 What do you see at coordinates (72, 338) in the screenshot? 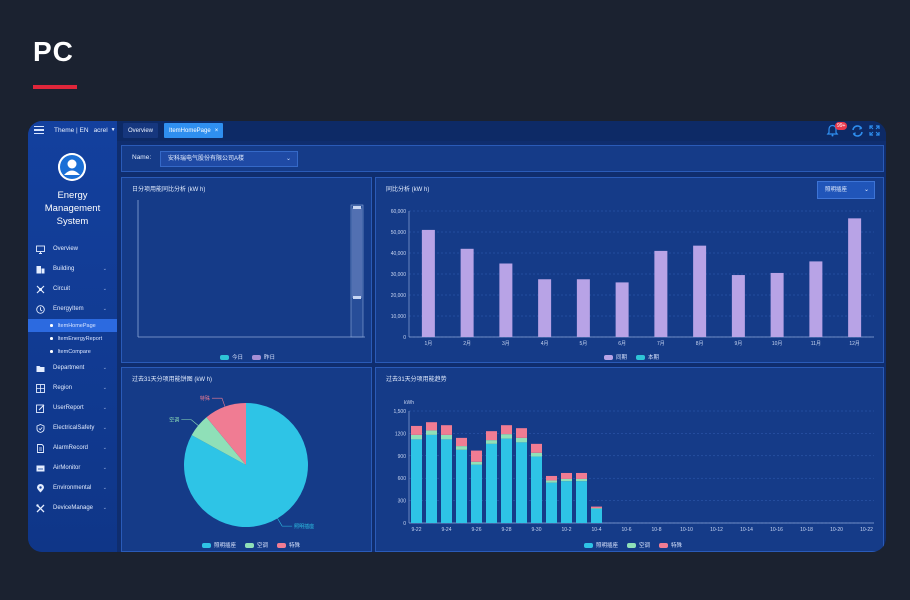
I see `sidebar-subitem-itemenergyreport: ItemEnergyReport` at bounding box center [72, 338].